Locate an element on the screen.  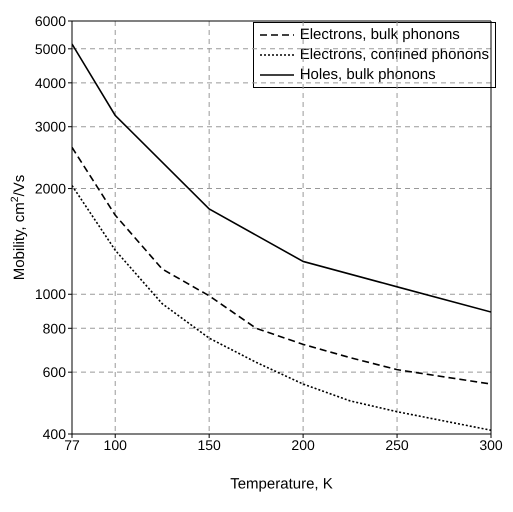
x-tick-label: 77 is located at coordinates (72, 444).